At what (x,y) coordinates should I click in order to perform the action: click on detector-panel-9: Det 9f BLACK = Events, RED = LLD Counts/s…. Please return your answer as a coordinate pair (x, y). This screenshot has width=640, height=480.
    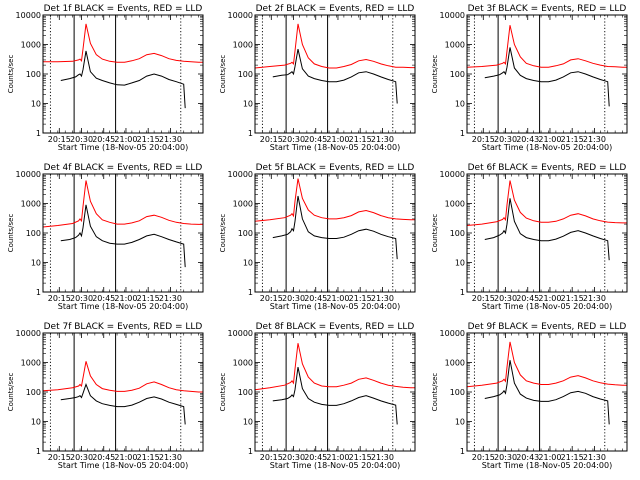
    Looking at the image, I should click on (529, 396).